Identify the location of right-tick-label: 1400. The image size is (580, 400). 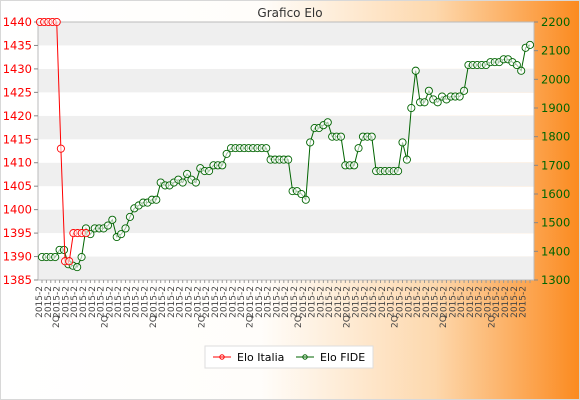
(555, 251).